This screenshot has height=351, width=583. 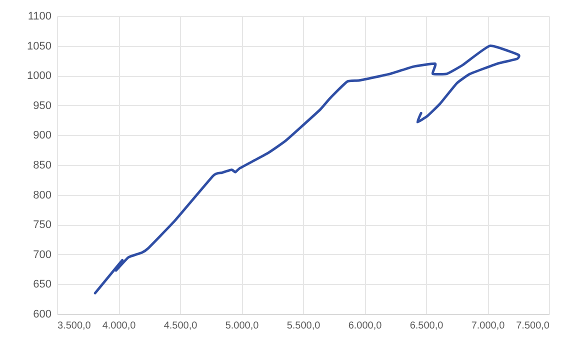 What do you see at coordinates (242, 326) in the screenshot?
I see `x-tick-label: 5.000,0` at bounding box center [242, 326].